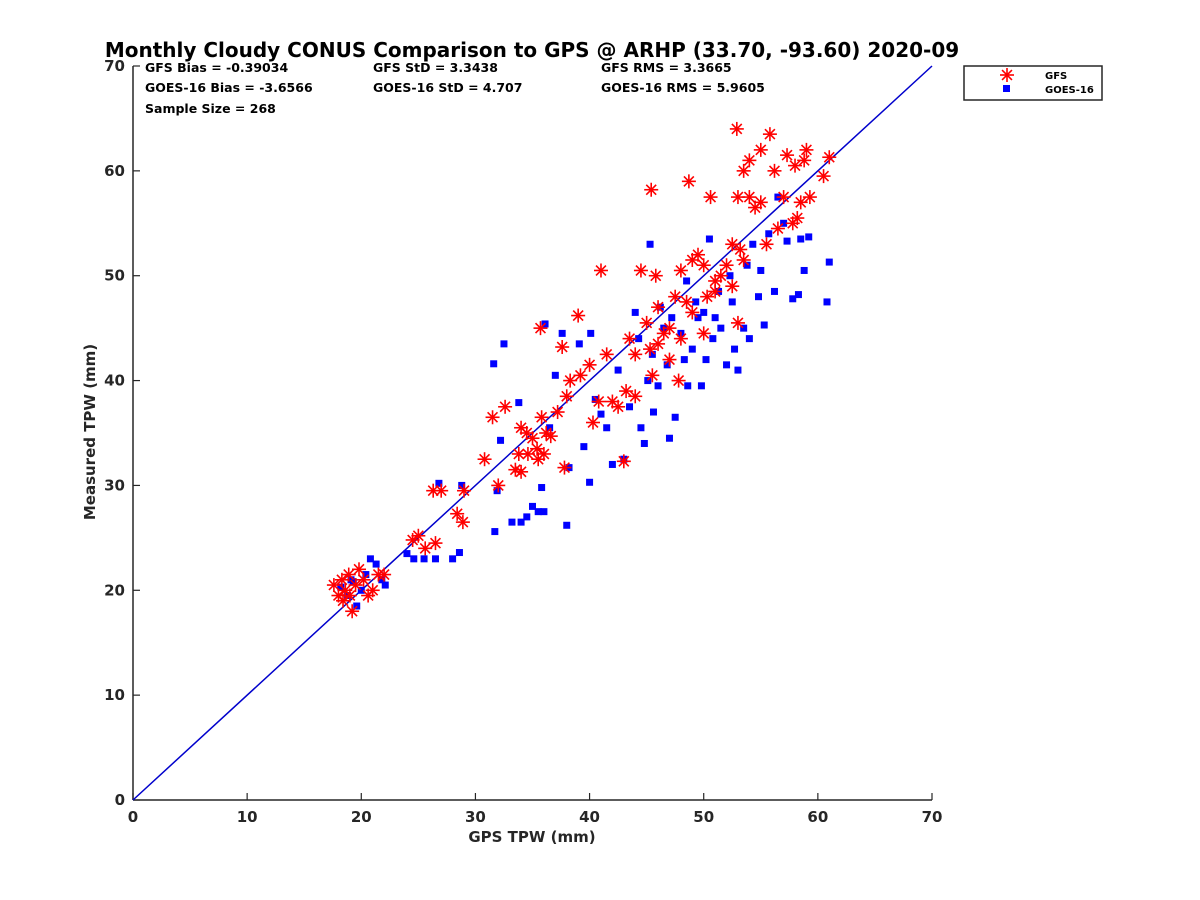 The image size is (1200, 900). I want to click on y-tick-label: 20, so click(114, 590).